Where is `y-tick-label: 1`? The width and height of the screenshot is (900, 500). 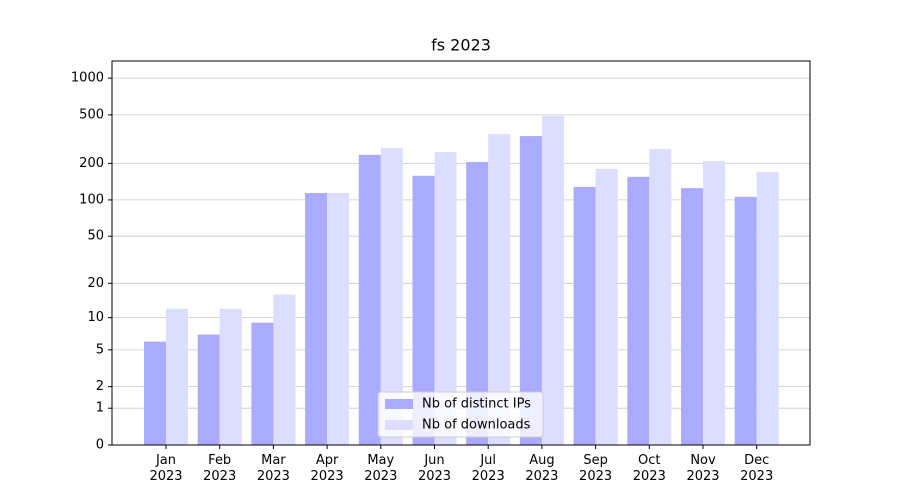 y-tick-label: 1 is located at coordinates (100, 408).